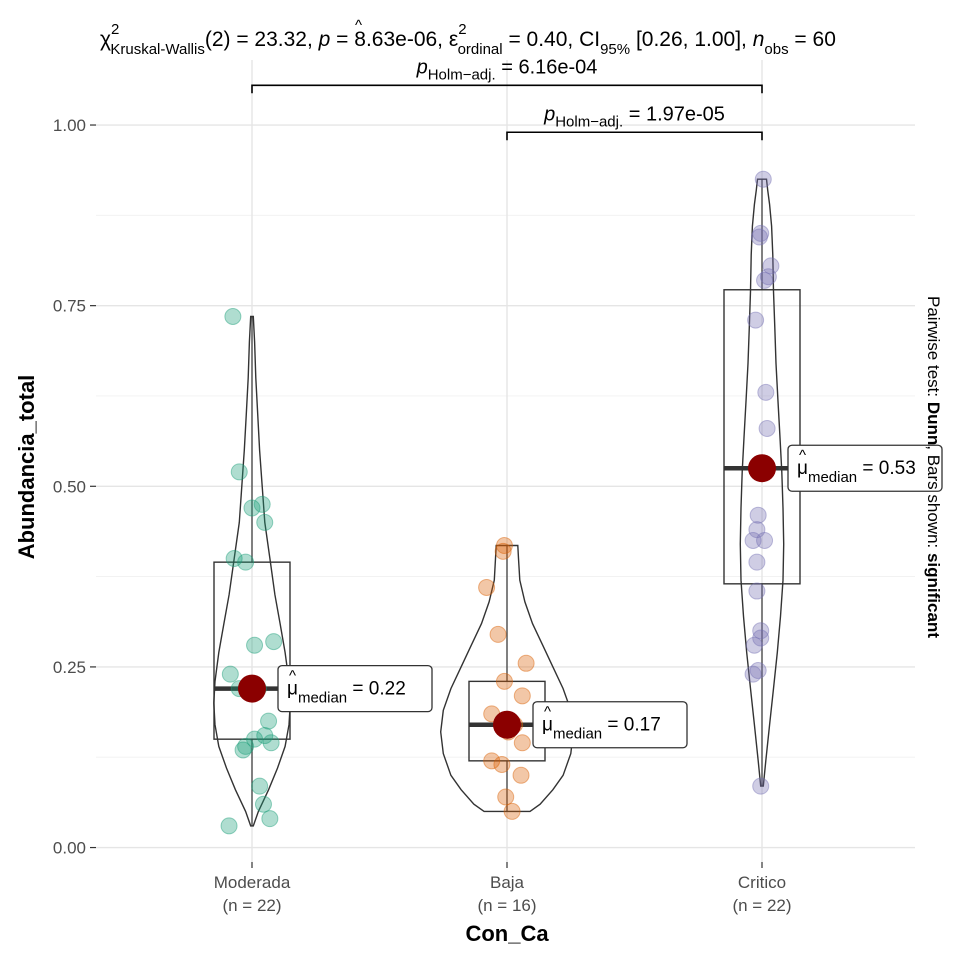 Image resolution: width=960 pixels, height=960 pixels. I want to click on pairwise-label-1: pHolm−adj. = 1.97e-05, so click(634, 116).